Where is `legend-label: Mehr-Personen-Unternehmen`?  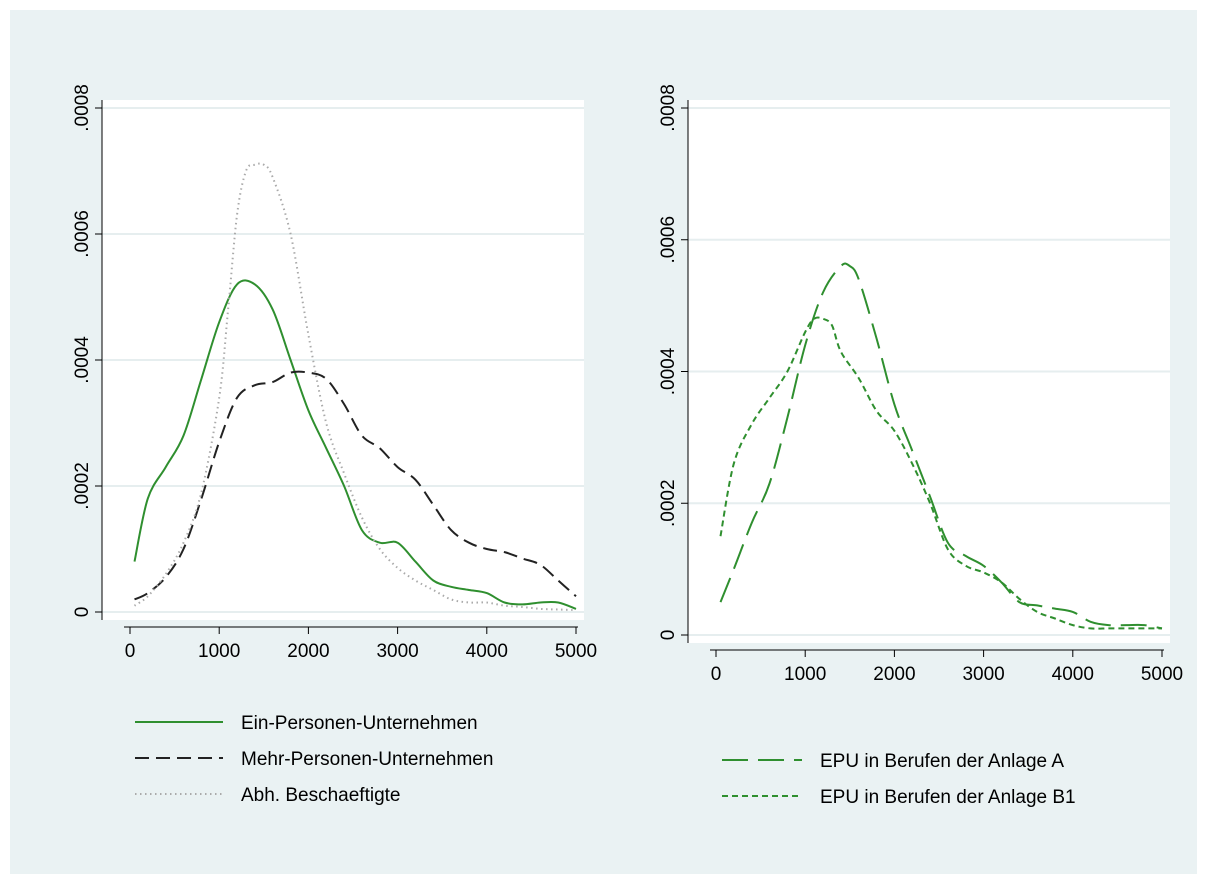
legend-label: Mehr-Personen-Unternehmen is located at coordinates (367, 759).